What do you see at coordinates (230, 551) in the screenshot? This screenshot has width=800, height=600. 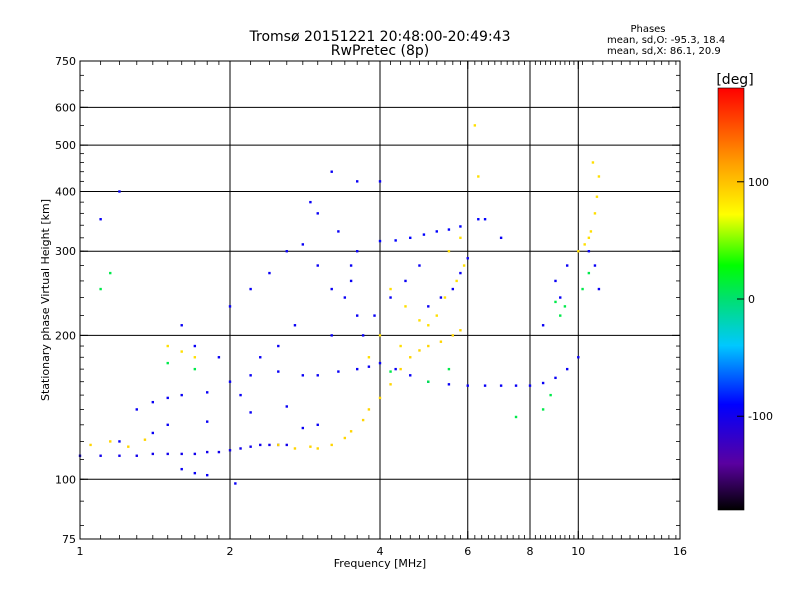 I see `x-tick-label: 2` at bounding box center [230, 551].